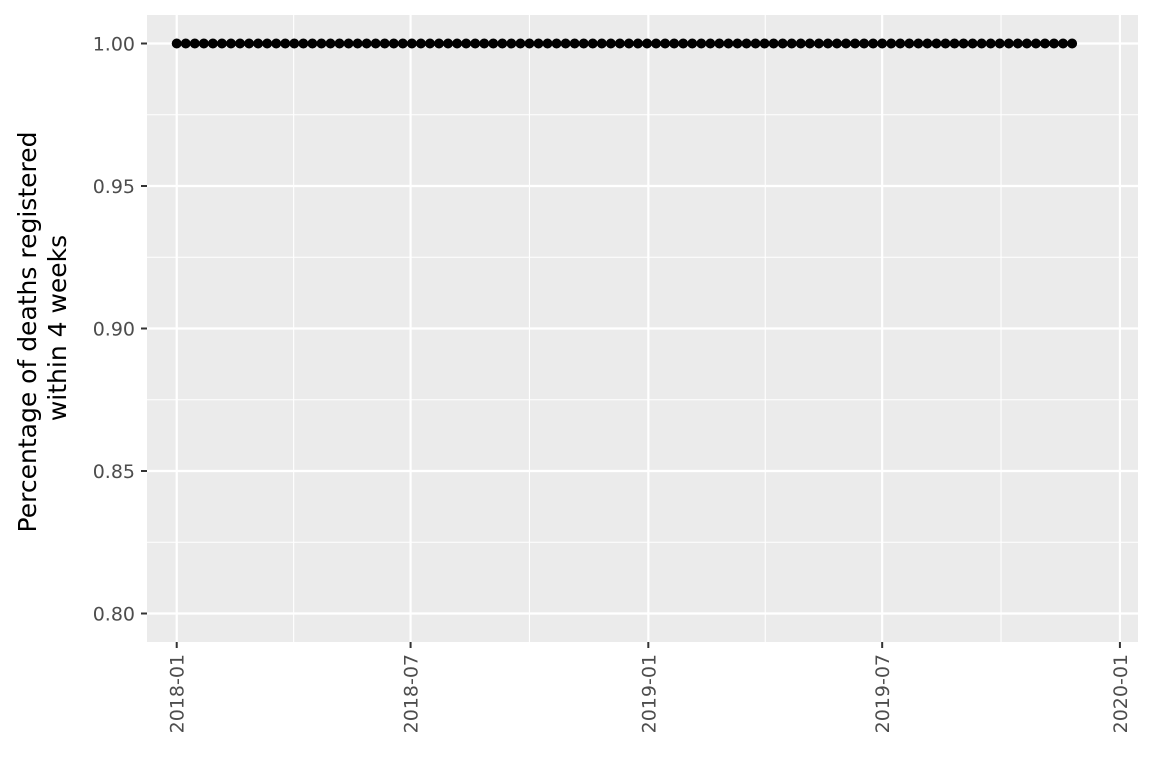  What do you see at coordinates (883, 693) in the screenshot?
I see `x-tick-label: 2019-07` at bounding box center [883, 693].